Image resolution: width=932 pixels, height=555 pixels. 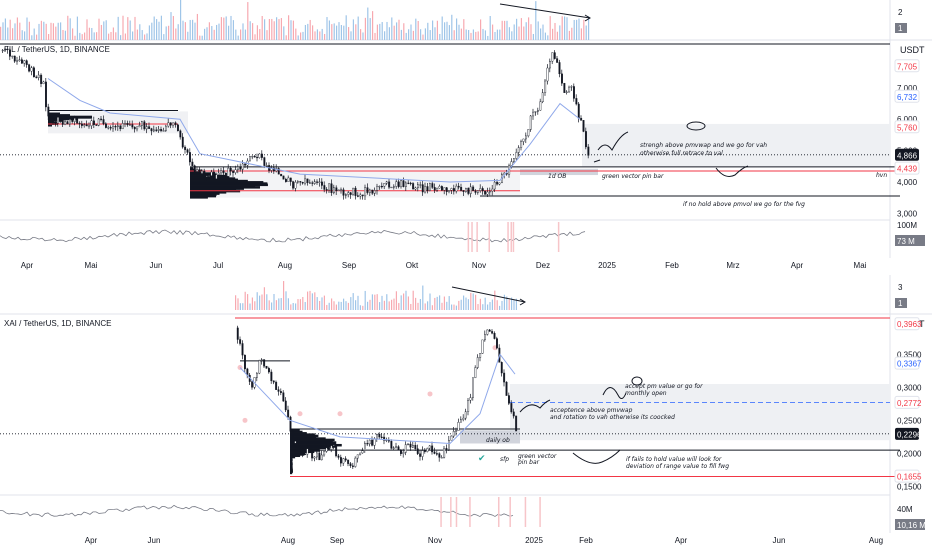 I want to click on x-tick-label: Sep, so click(x=337, y=540).